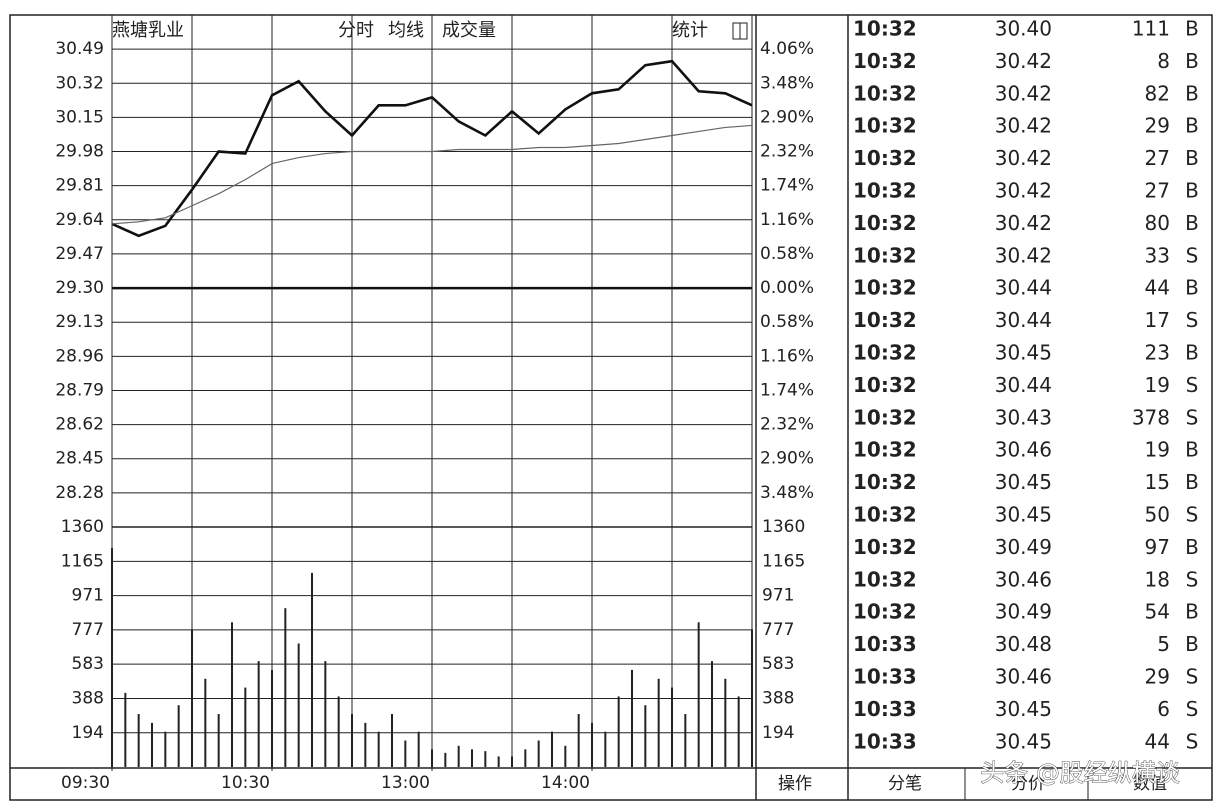 This screenshot has height=812, width=1222. What do you see at coordinates (1157, 741) in the screenshot?
I see `trade-volume: 44` at bounding box center [1157, 741].